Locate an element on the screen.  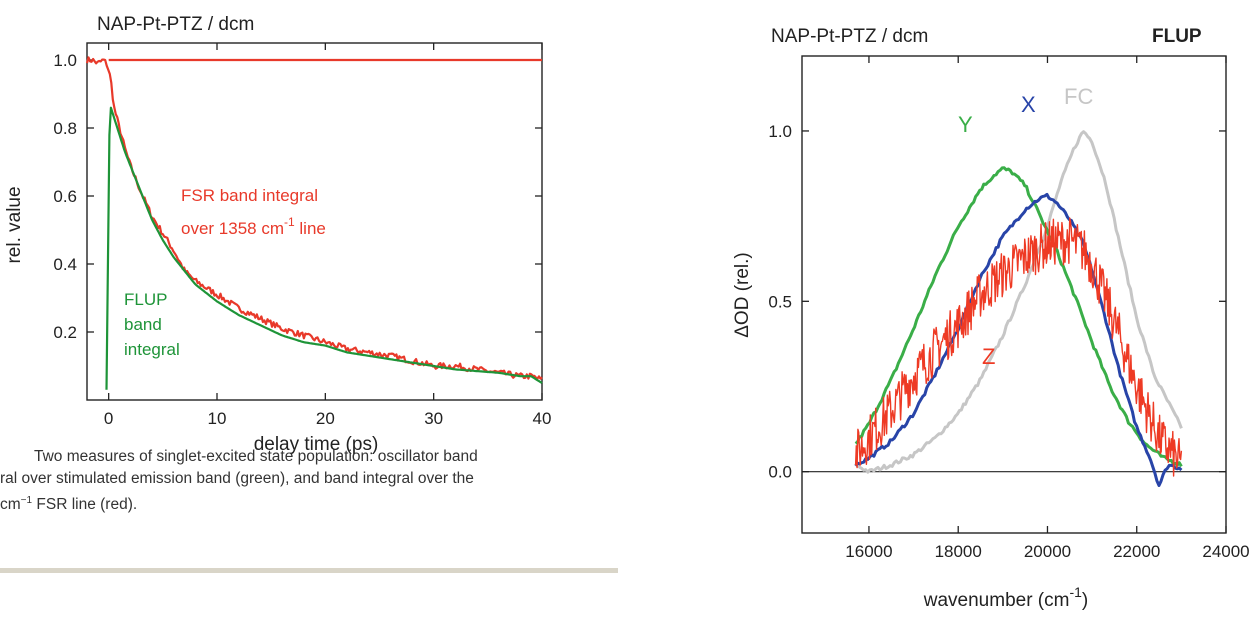
x-tick-label: 18000 is located at coordinates (958, 551).